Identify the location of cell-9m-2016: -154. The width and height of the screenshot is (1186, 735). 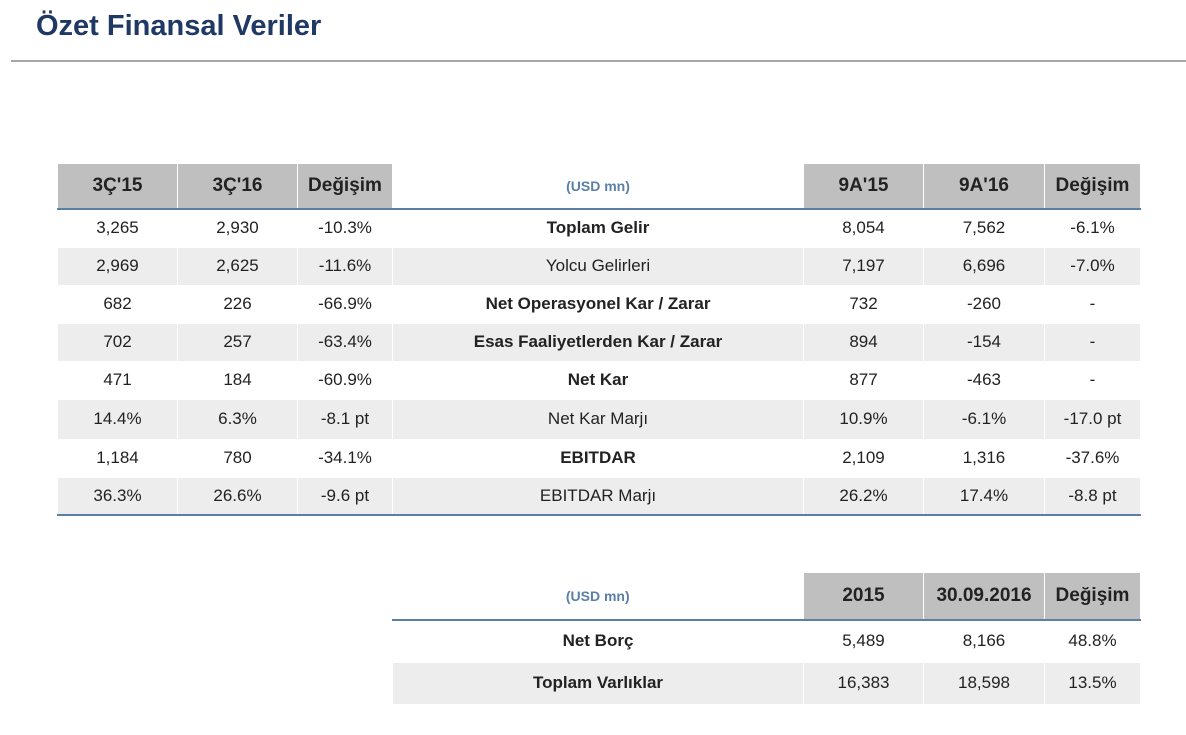
(984, 342).